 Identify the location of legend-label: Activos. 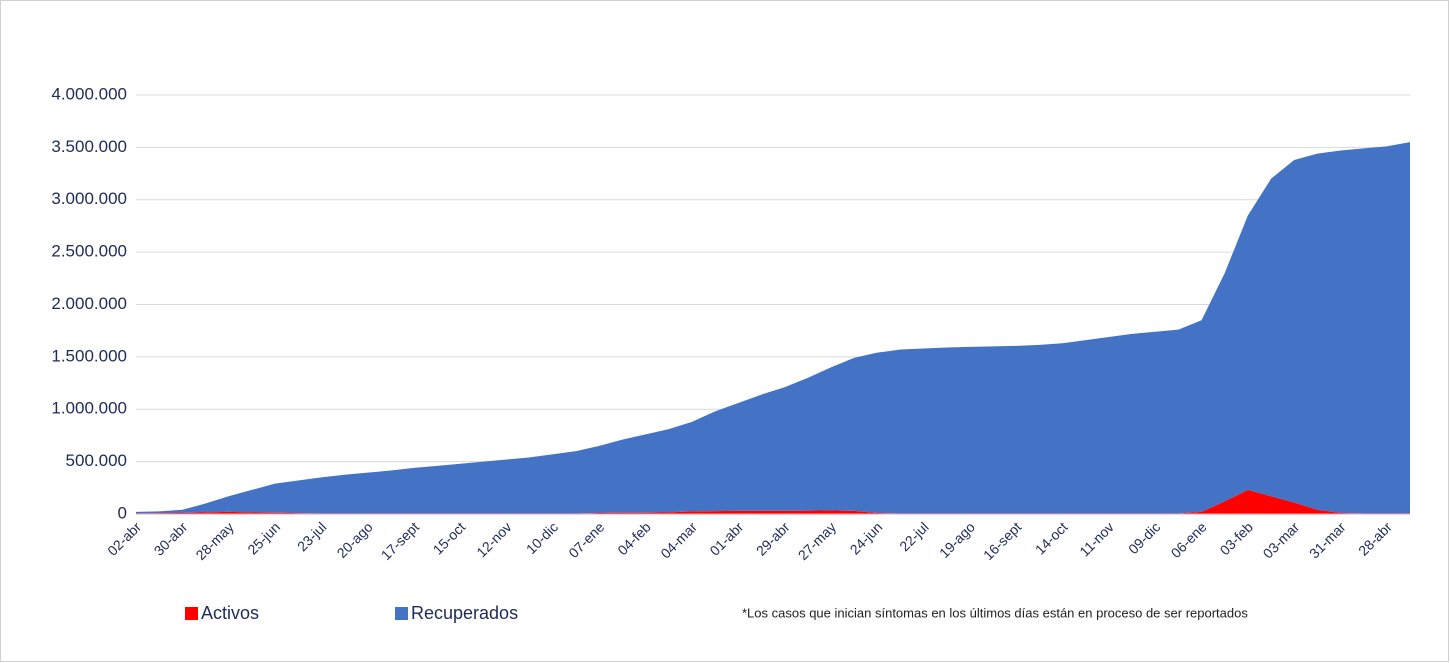
(230, 613).